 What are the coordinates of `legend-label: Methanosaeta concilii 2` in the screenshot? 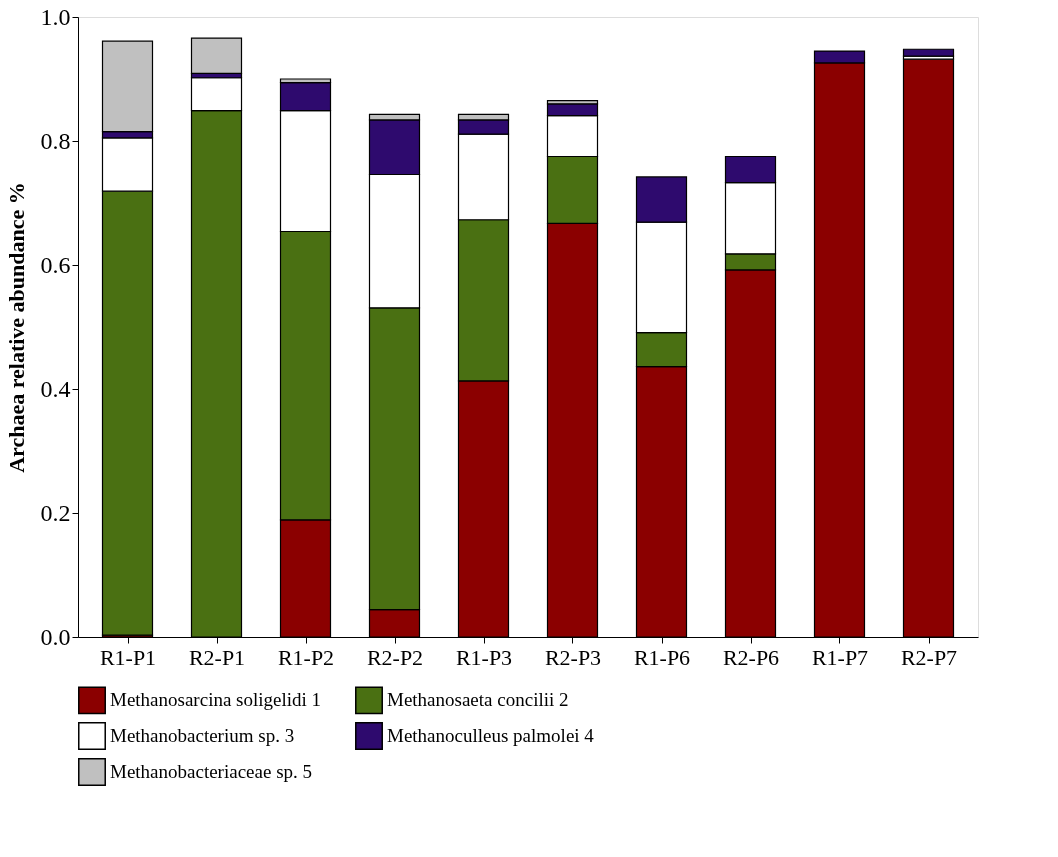 It's located at (478, 700).